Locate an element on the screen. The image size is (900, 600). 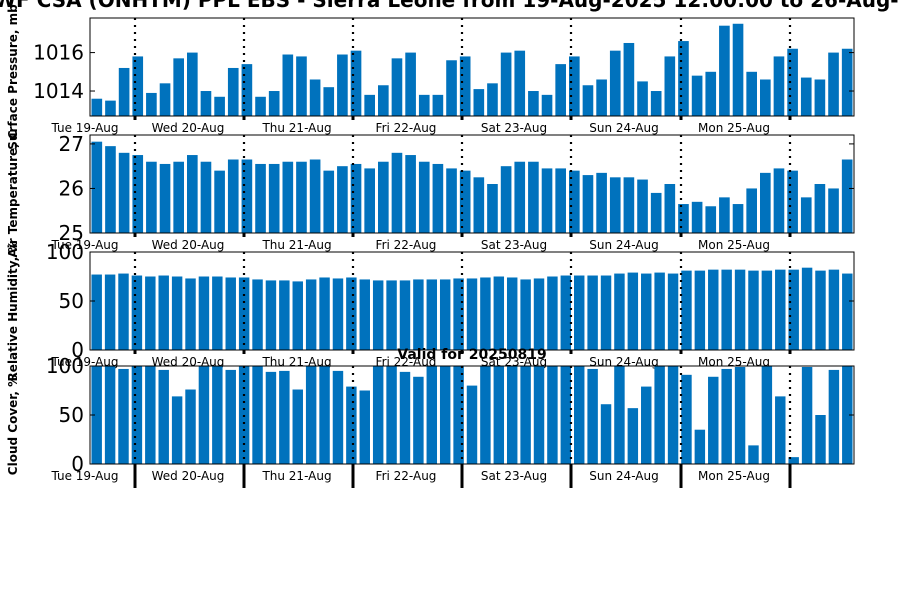
day-label: Thu 21-Aug is located at coordinates (296, 476).